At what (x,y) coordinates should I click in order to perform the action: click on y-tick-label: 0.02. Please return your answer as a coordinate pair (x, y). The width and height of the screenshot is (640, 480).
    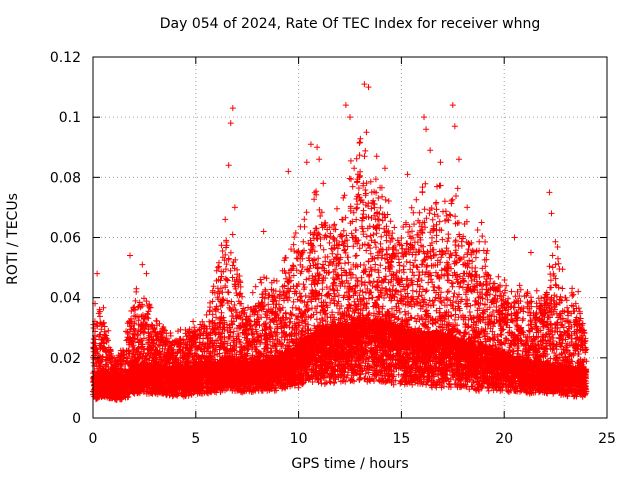
    Looking at the image, I should click on (65, 359).